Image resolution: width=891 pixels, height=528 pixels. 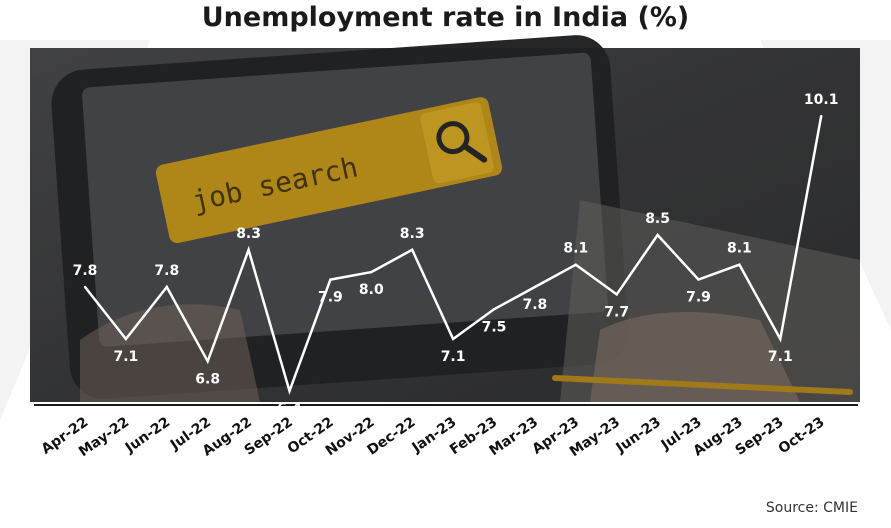 I want to click on data-label: 8.0, so click(x=371, y=290).